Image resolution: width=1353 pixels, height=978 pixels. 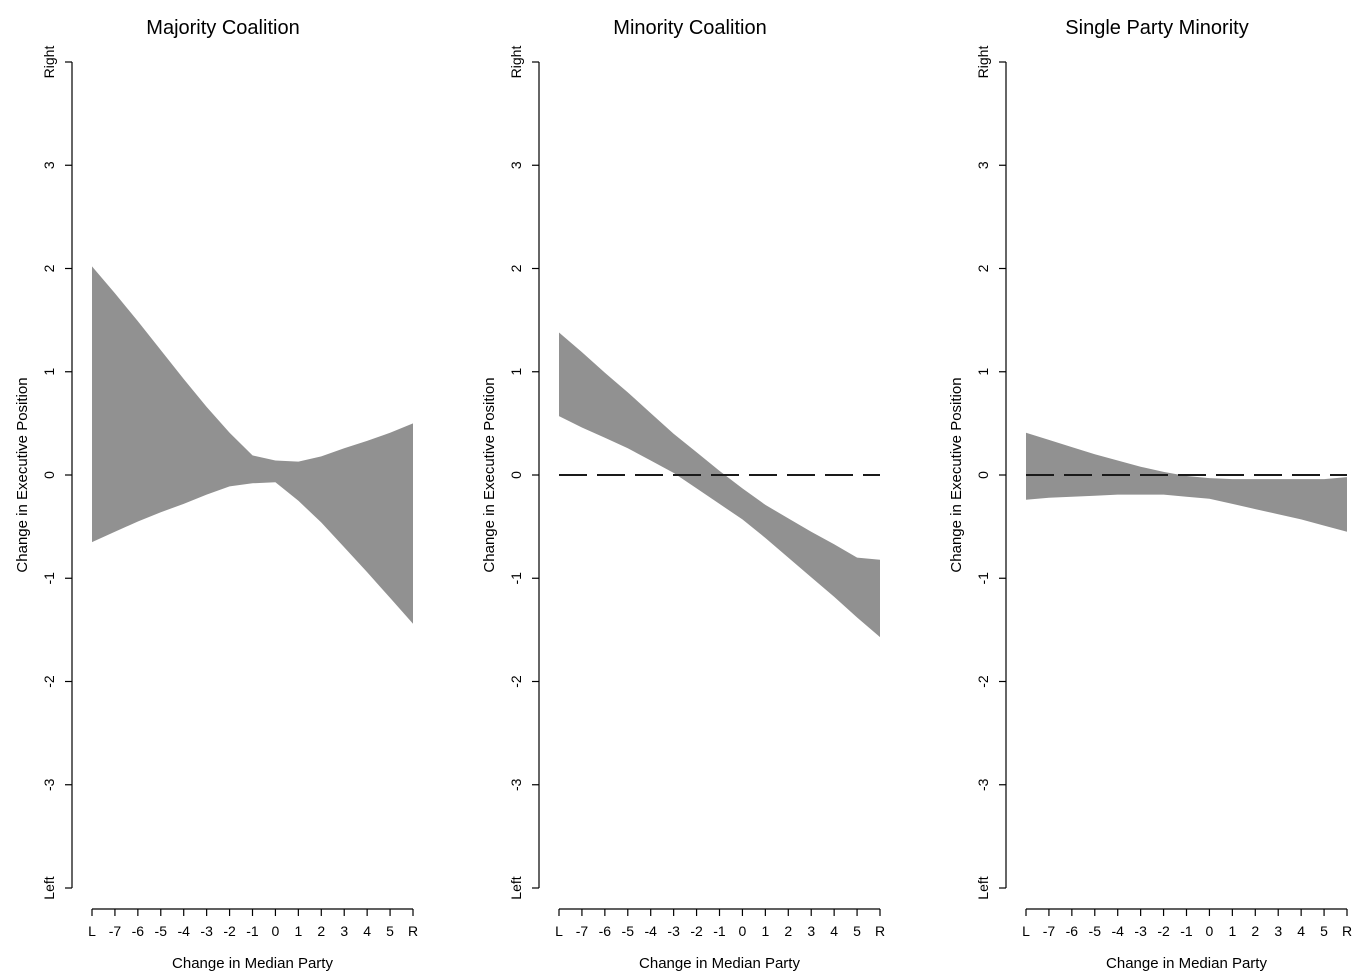 I want to click on panel-title: Majority Coalition, so click(x=222, y=28).